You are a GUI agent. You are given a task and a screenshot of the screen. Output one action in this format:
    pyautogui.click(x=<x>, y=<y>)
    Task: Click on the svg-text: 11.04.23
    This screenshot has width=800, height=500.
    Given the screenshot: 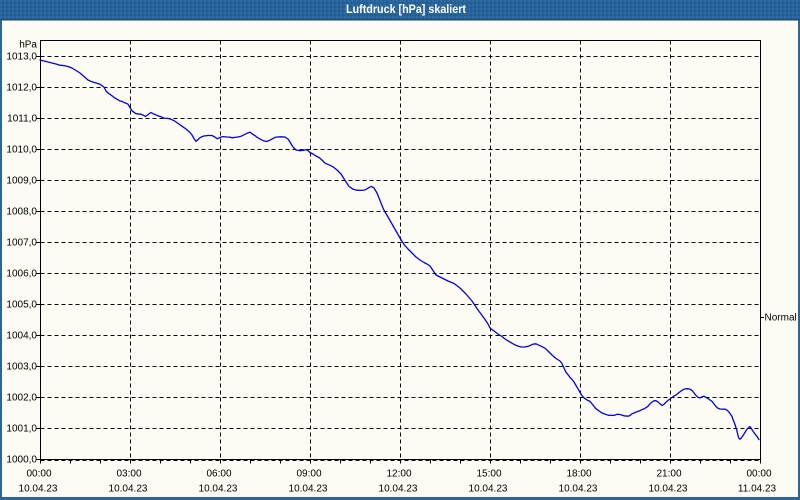 What is the action you would take?
    pyautogui.click(x=757, y=489)
    